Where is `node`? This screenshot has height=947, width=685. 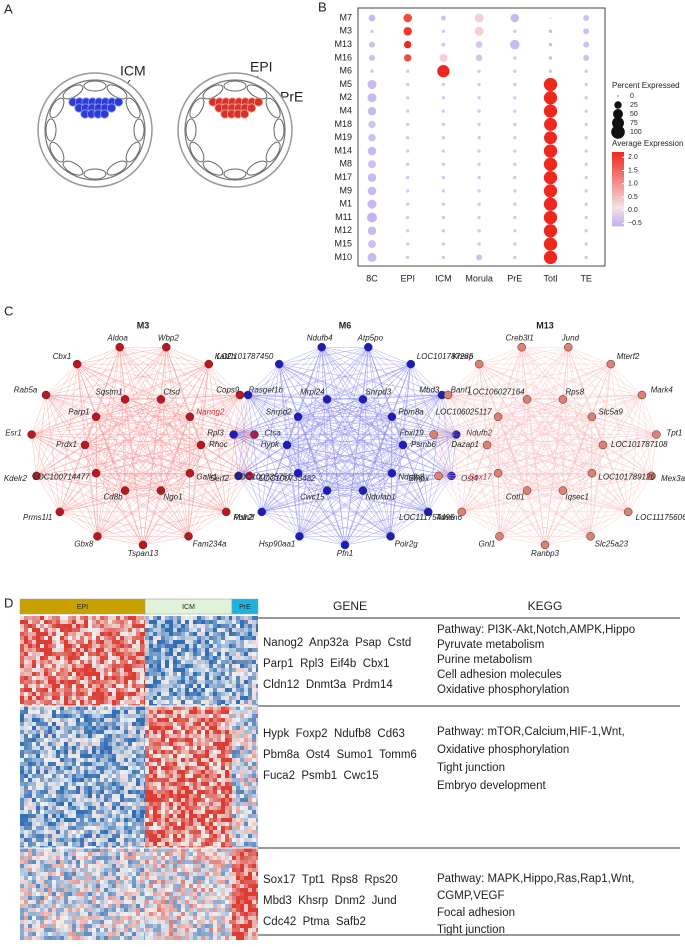
node is located at coordinates (96, 473).